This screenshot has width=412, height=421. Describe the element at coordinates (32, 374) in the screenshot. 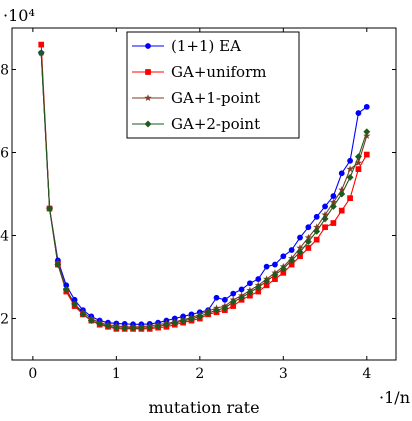

I see `x-tick-label: 0` at that location.